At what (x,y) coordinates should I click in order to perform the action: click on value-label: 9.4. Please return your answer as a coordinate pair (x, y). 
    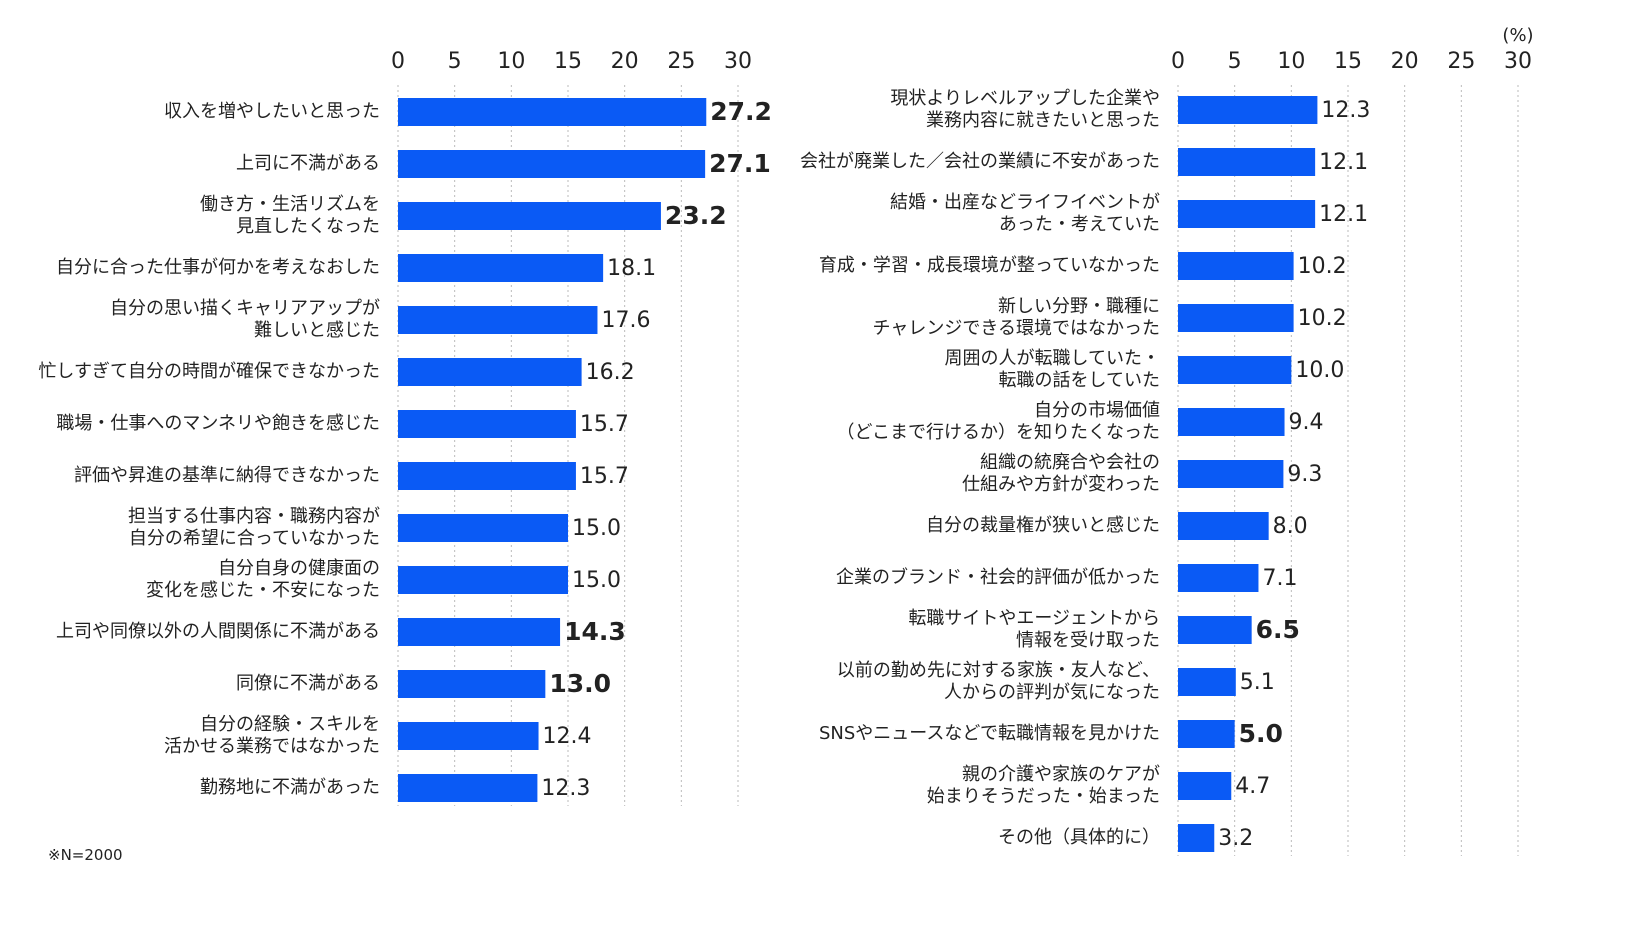
    Looking at the image, I should click on (1306, 422).